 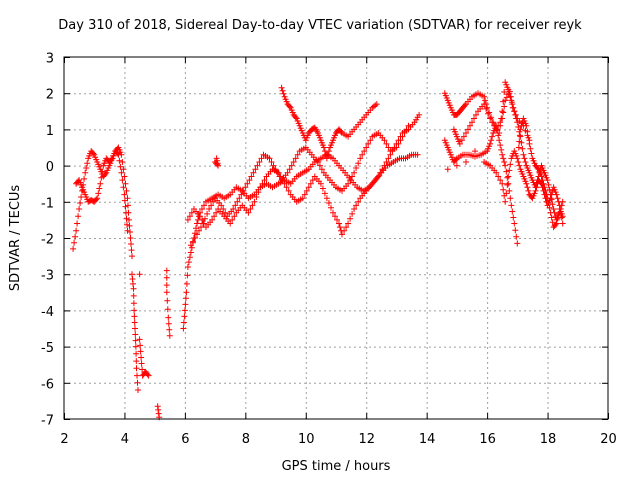 I want to click on y-tick-label: 1, so click(x=50, y=131).